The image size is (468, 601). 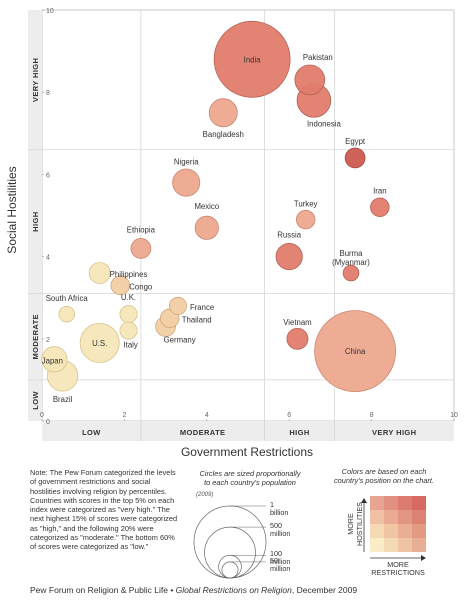 What do you see at coordinates (204, 495) in the screenshot?
I see `size-legend-year: (2009)` at bounding box center [204, 495].